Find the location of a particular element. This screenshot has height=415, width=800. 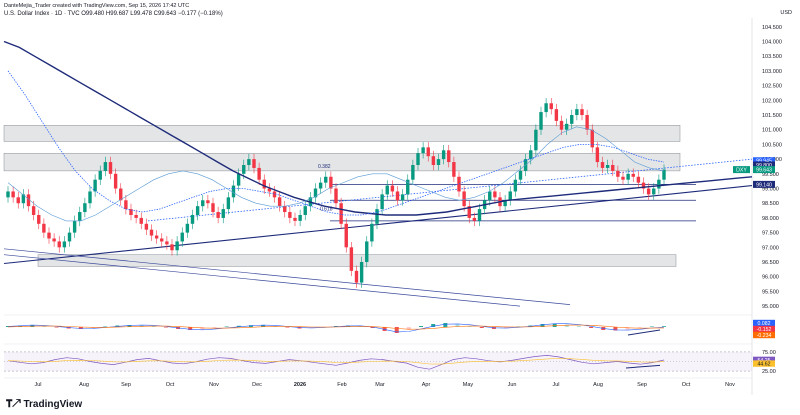

macd-value-label: -0.234 is located at coordinates (764, 336).